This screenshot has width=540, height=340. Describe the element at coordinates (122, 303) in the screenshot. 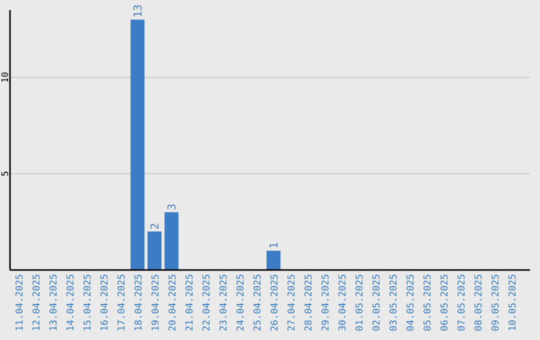

I see `x-tick-label: 17.04.2025` at that location.